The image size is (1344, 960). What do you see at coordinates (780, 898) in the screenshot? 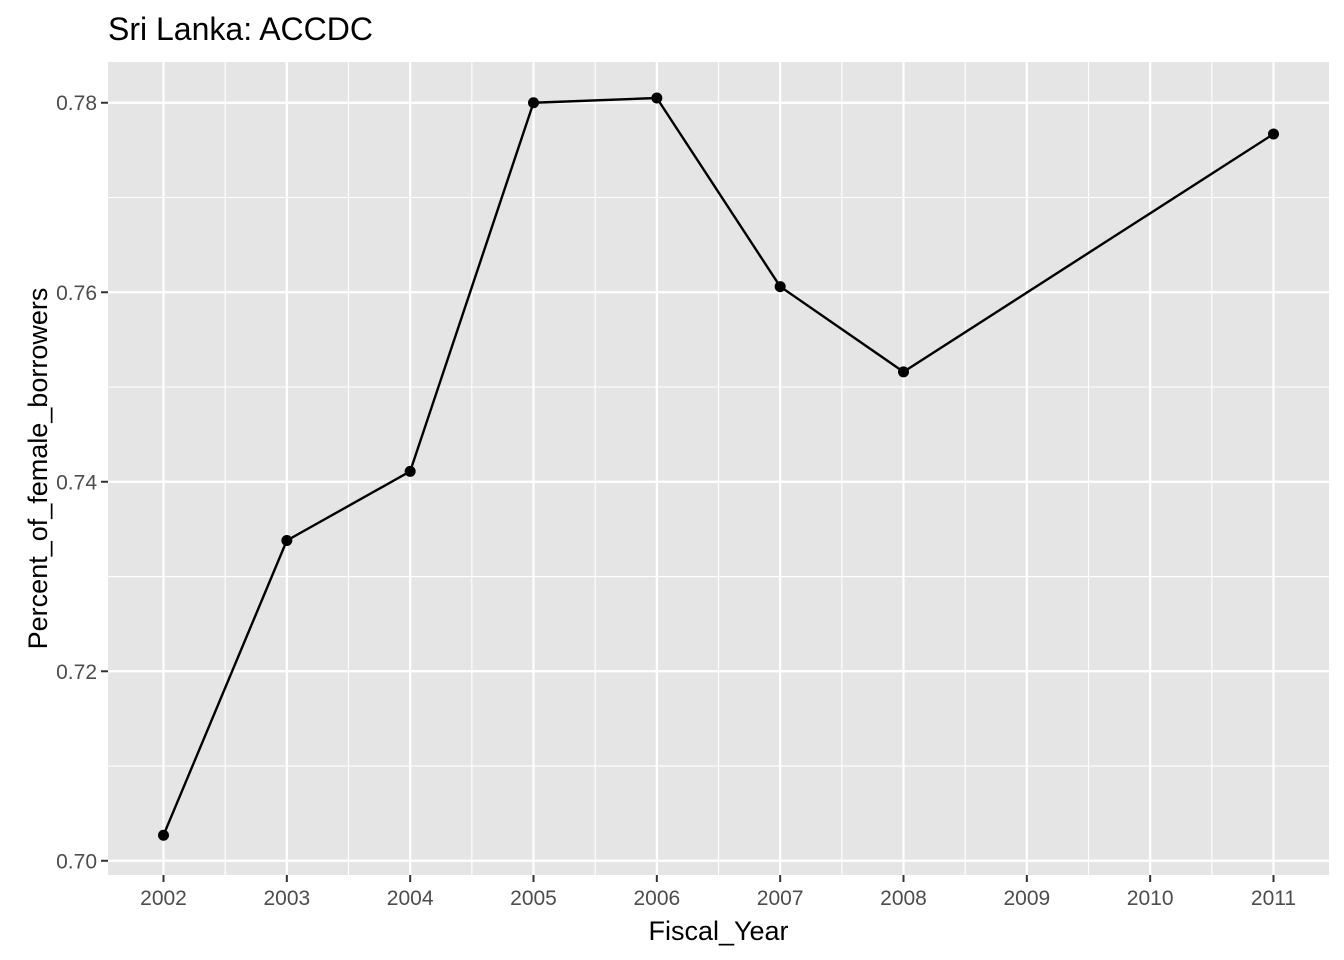
I see `x-tick-label: 2007` at bounding box center [780, 898].